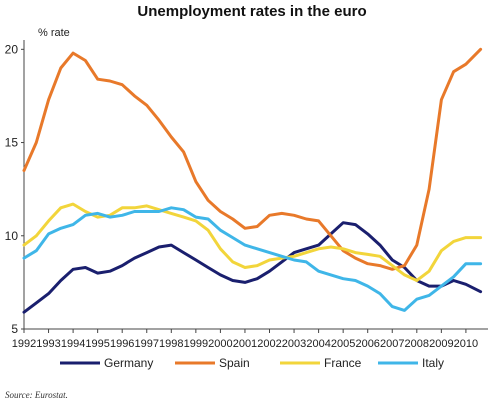 Image resolution: width=500 pixels, height=406 pixels. What do you see at coordinates (343, 363) in the screenshot?
I see `legend-label-france: France` at bounding box center [343, 363].